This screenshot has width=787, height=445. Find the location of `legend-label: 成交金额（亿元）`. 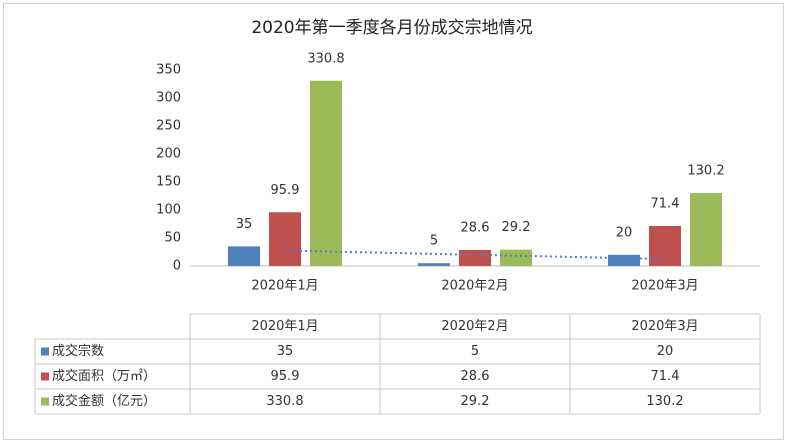

legend-label: 成交金额（亿元） is located at coordinates (104, 401).